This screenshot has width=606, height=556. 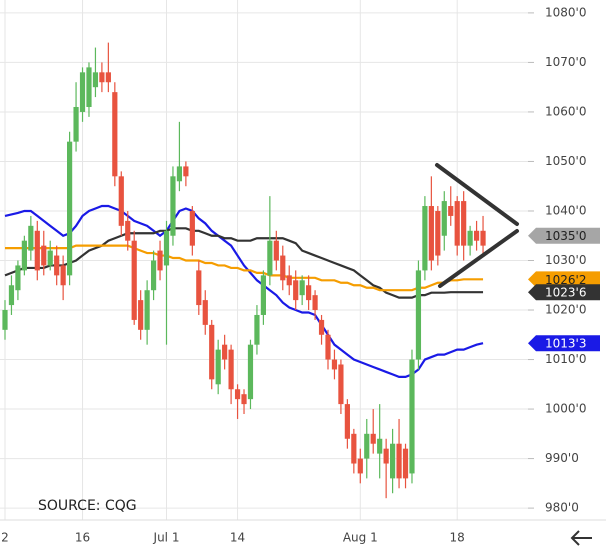 I want to click on y-tick-label: 1050'0, so click(x=565, y=161).